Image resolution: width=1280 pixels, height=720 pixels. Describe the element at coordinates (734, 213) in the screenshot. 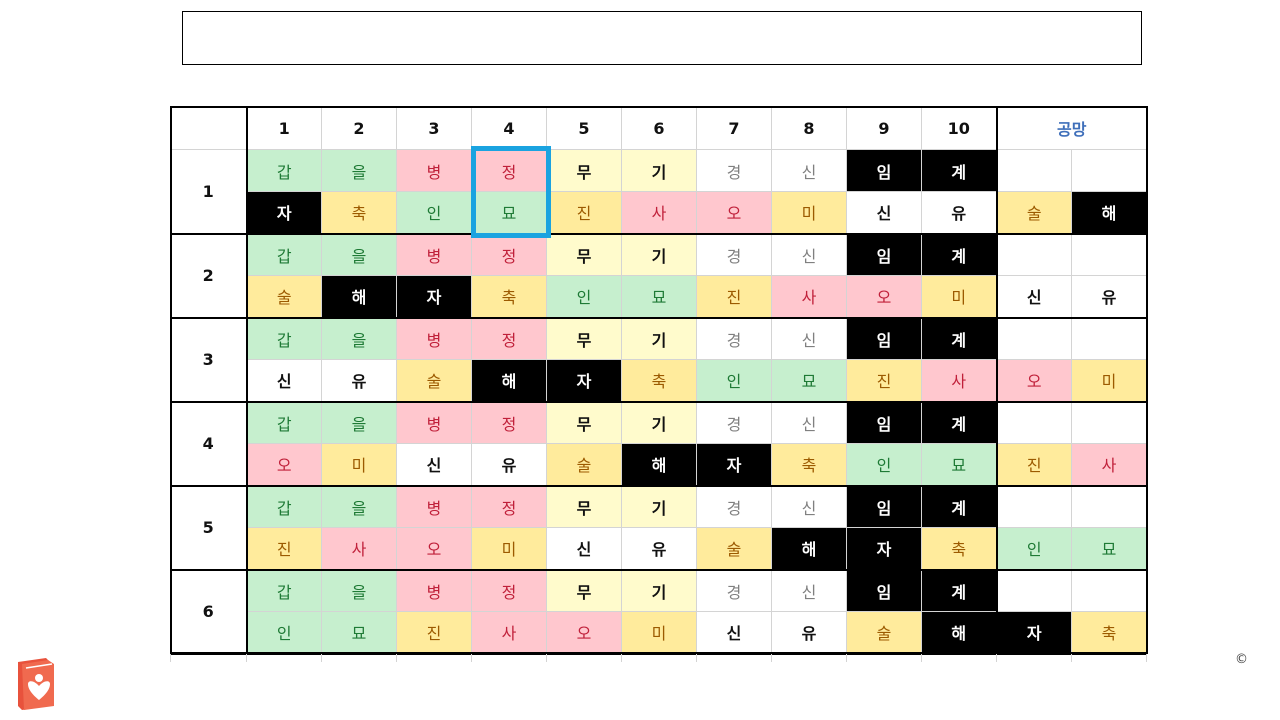

I see `branch-cell: 오` at that location.